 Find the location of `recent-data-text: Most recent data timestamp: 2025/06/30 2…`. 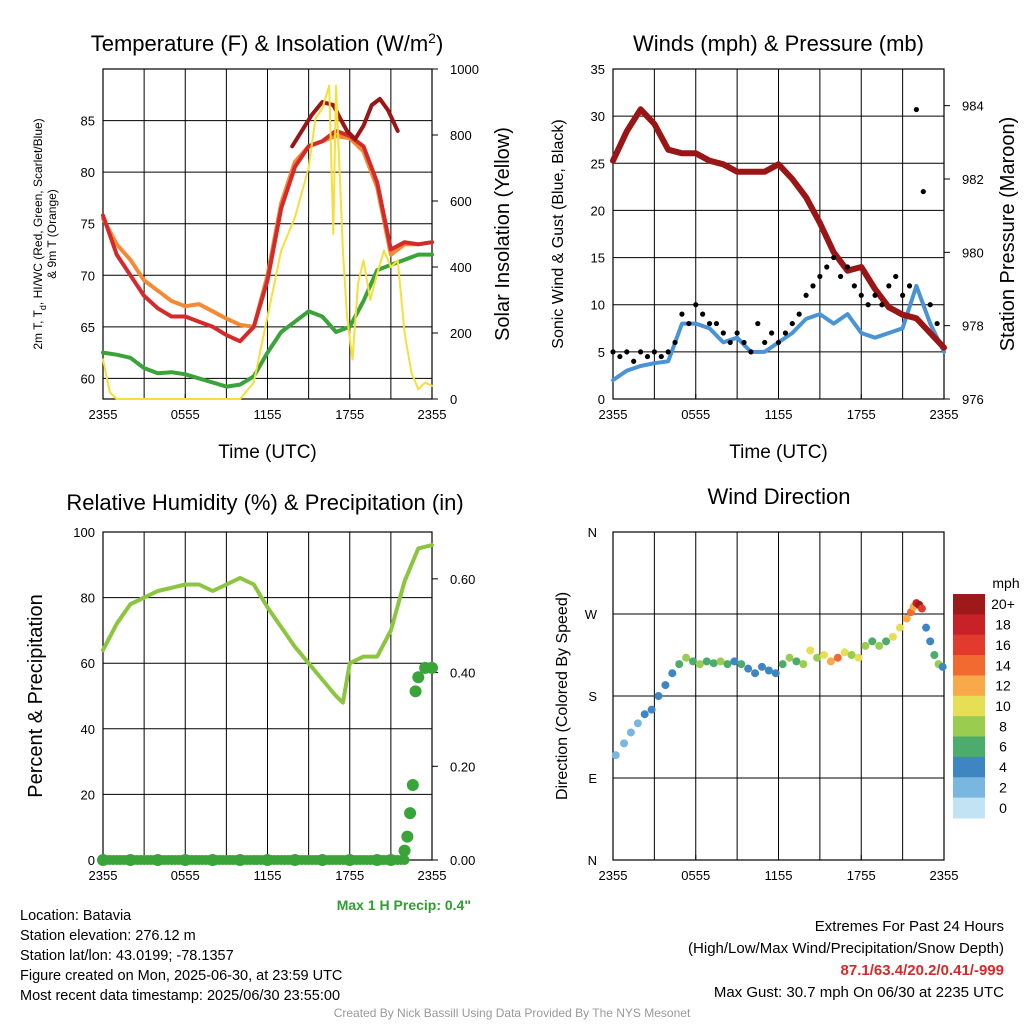

recent-data-text: Most recent data timestamp: 2025/06/30 2… is located at coordinates (180, 996).